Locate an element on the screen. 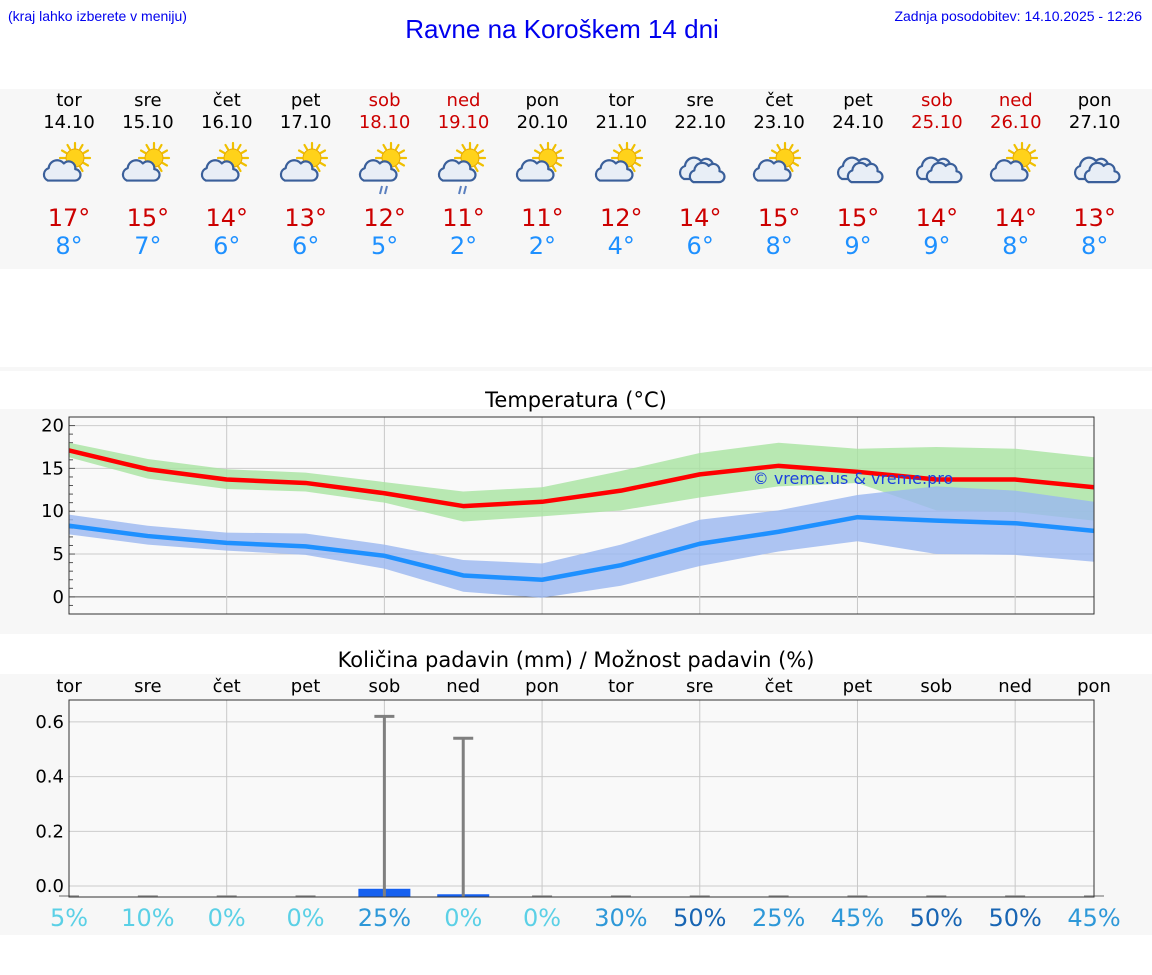  min-temp: 4° is located at coordinates (621, 246).